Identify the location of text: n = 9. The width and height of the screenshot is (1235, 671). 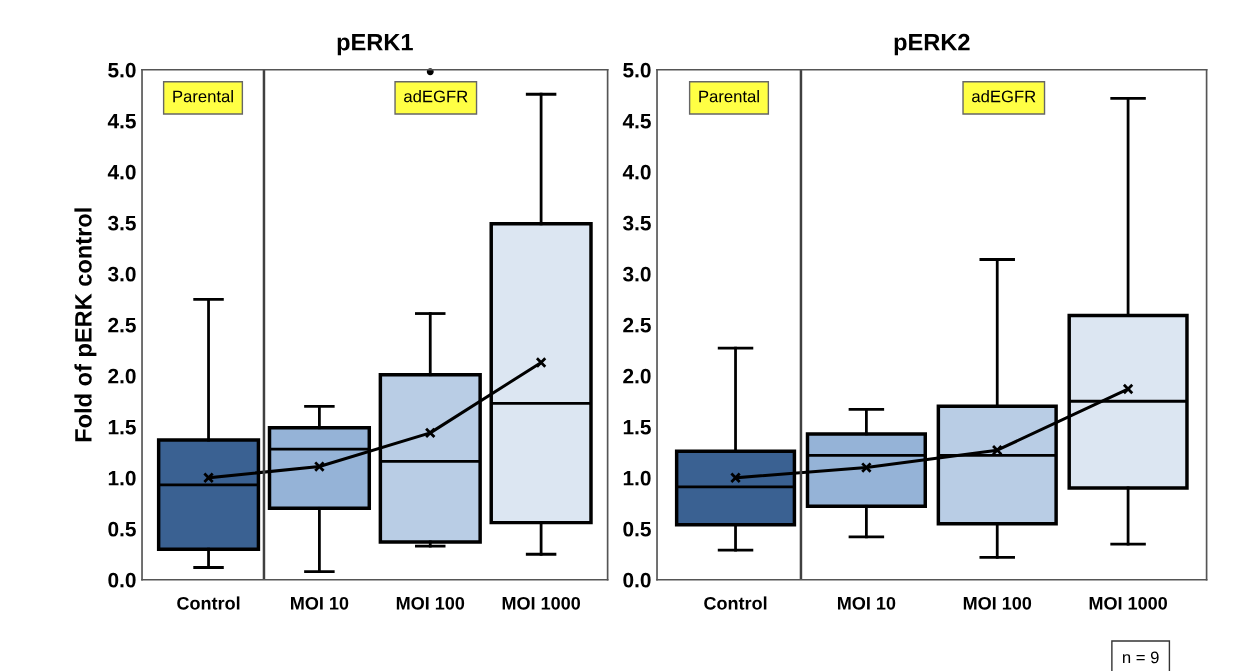
(1140, 657).